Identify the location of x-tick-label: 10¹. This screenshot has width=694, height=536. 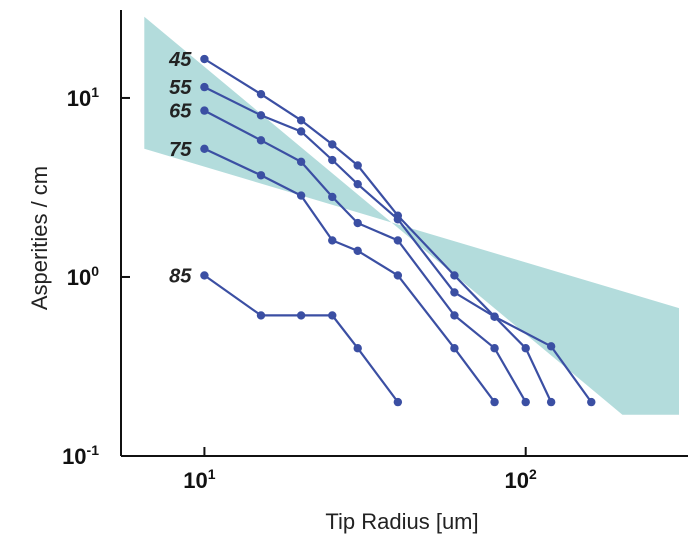
(199, 479).